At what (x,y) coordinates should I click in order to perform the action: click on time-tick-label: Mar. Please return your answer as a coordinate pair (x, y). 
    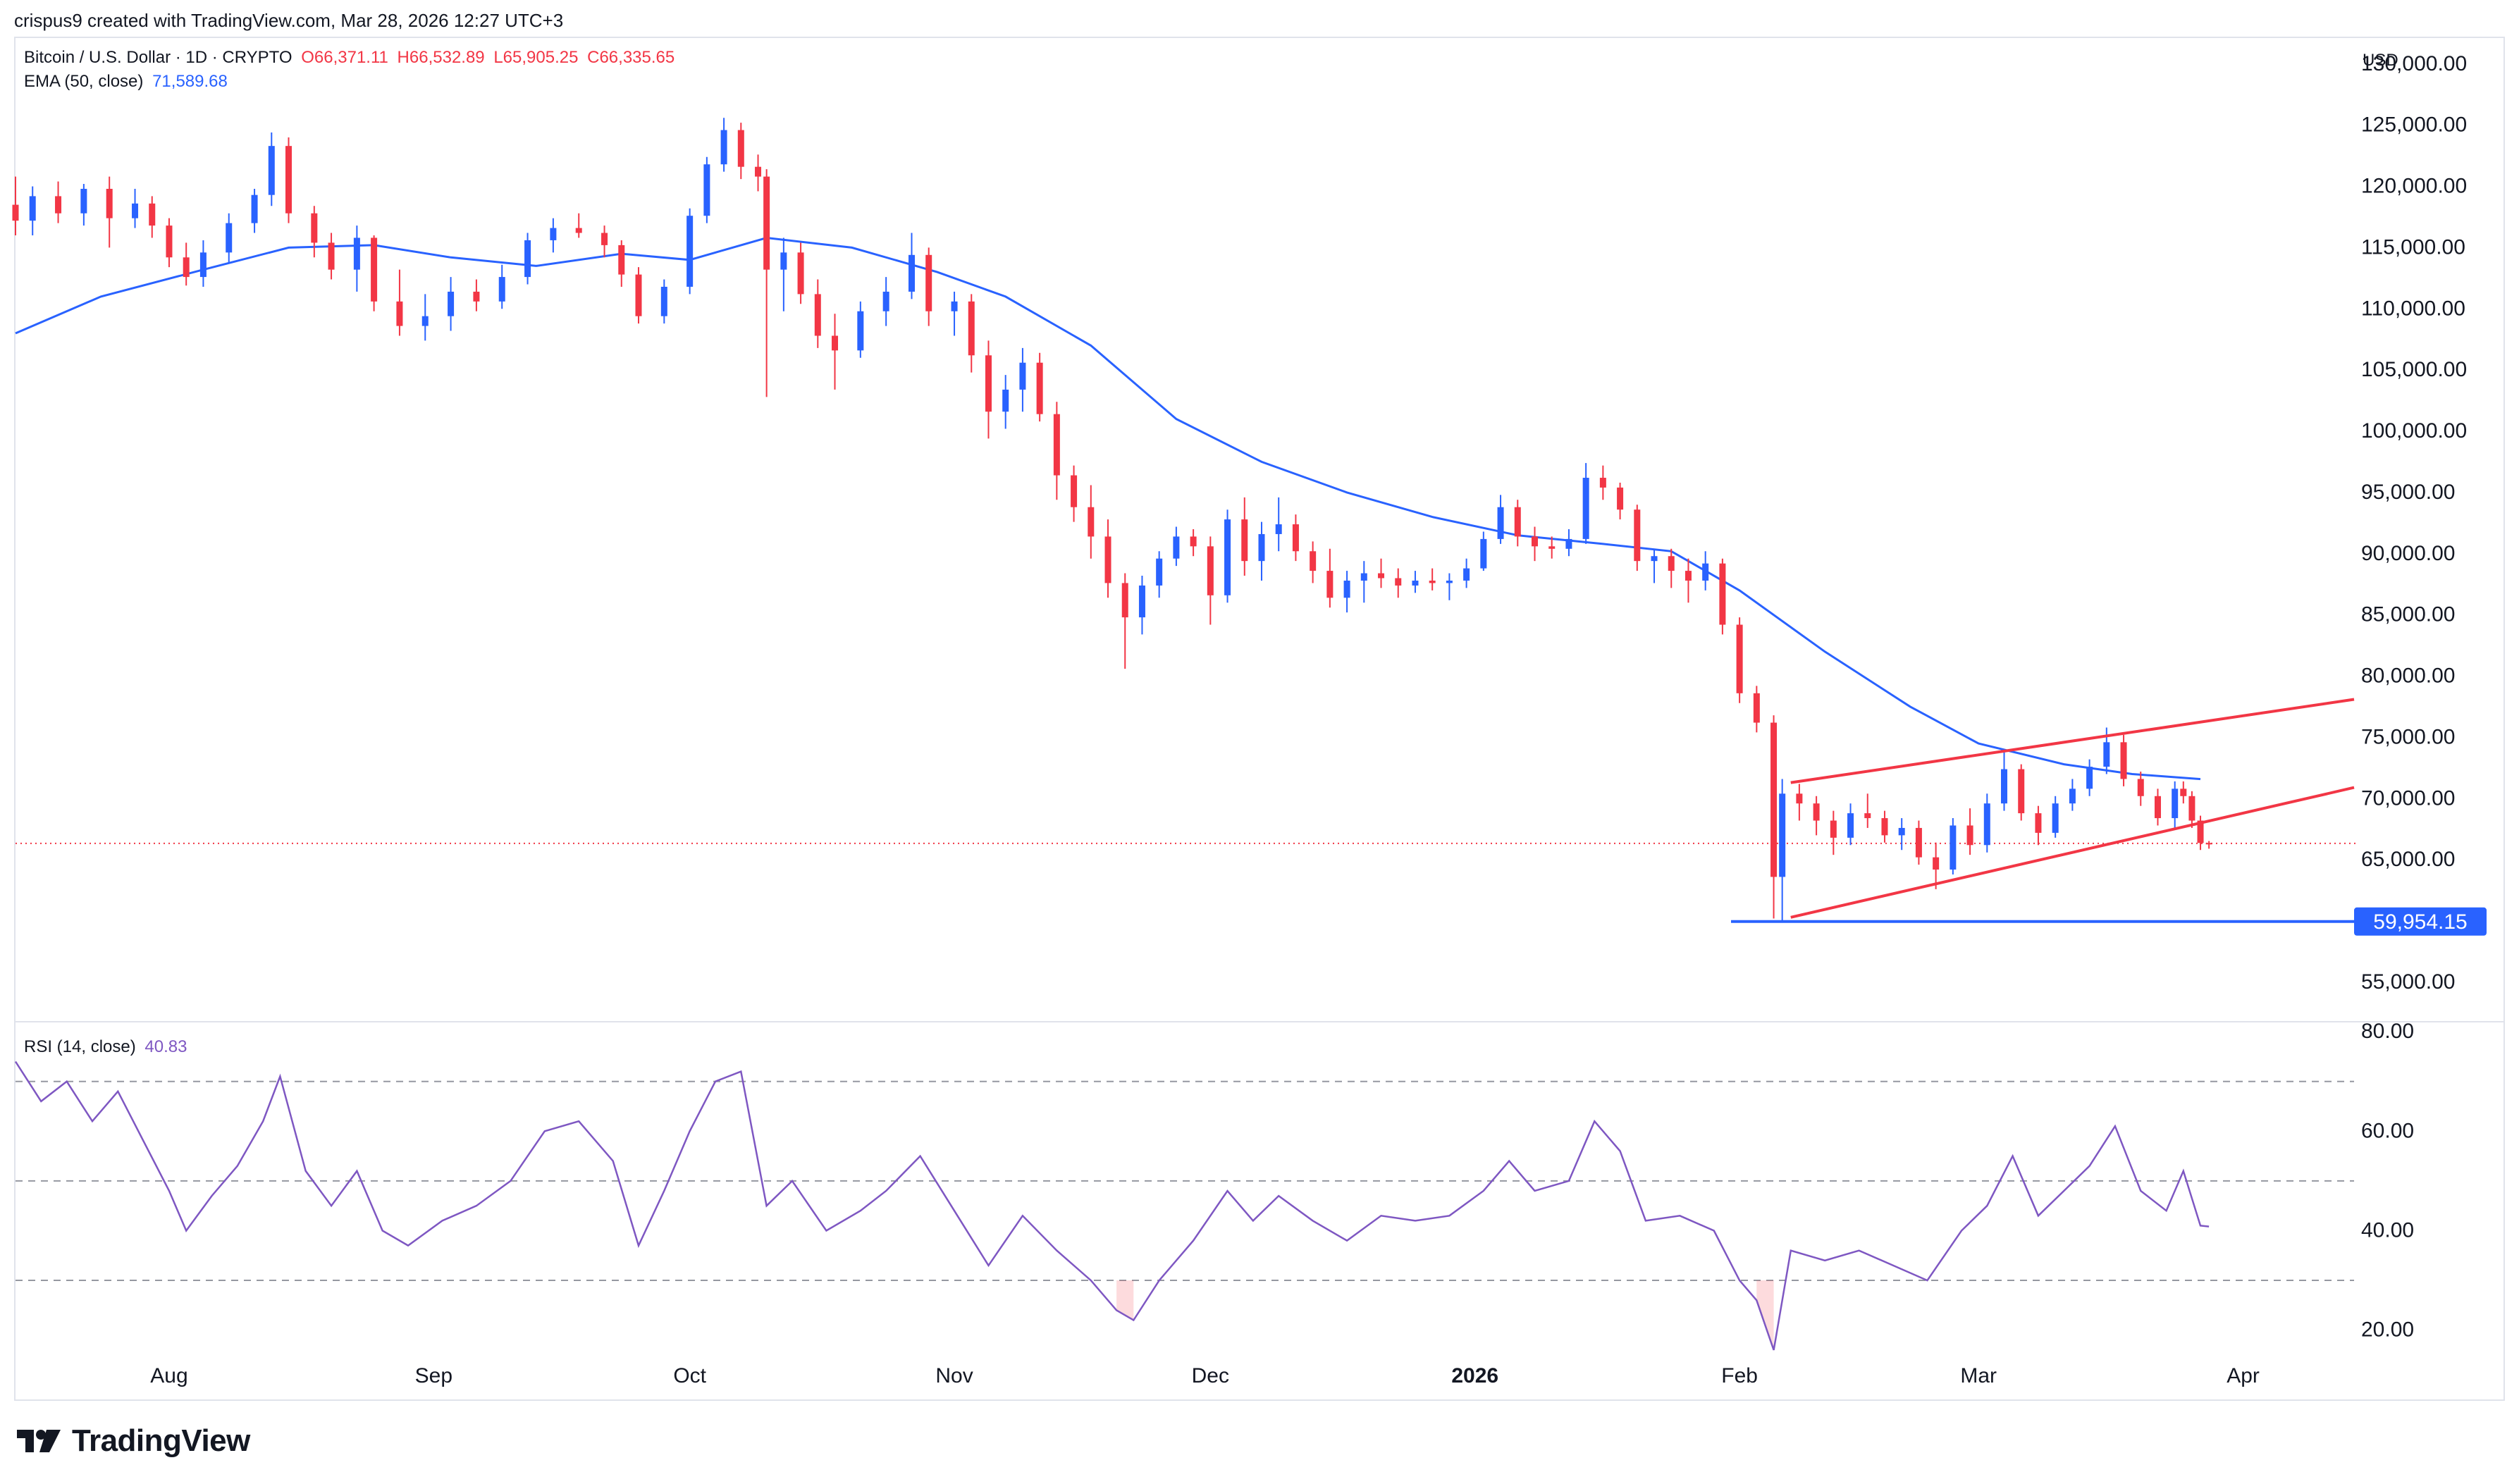
    Looking at the image, I should click on (1978, 1375).